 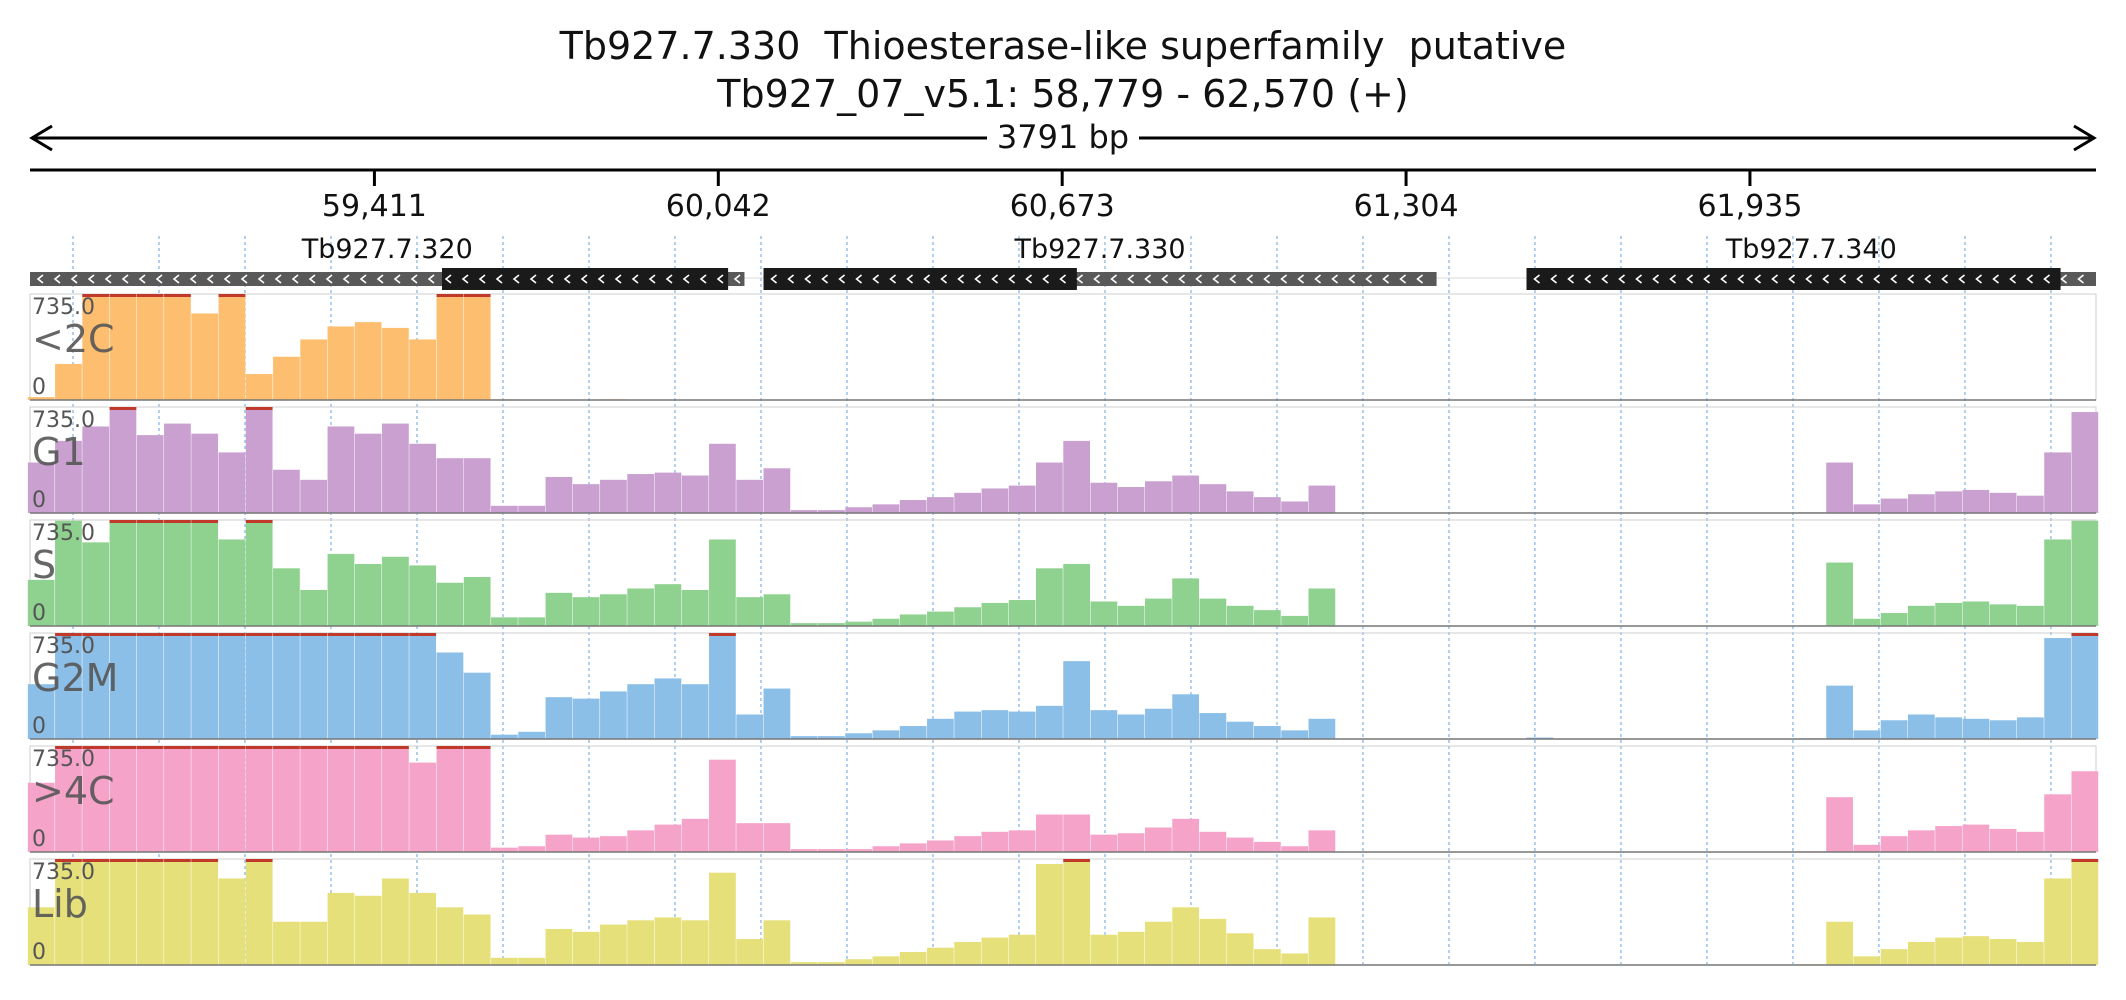 I want to click on track-name: G1, so click(x=59, y=452).